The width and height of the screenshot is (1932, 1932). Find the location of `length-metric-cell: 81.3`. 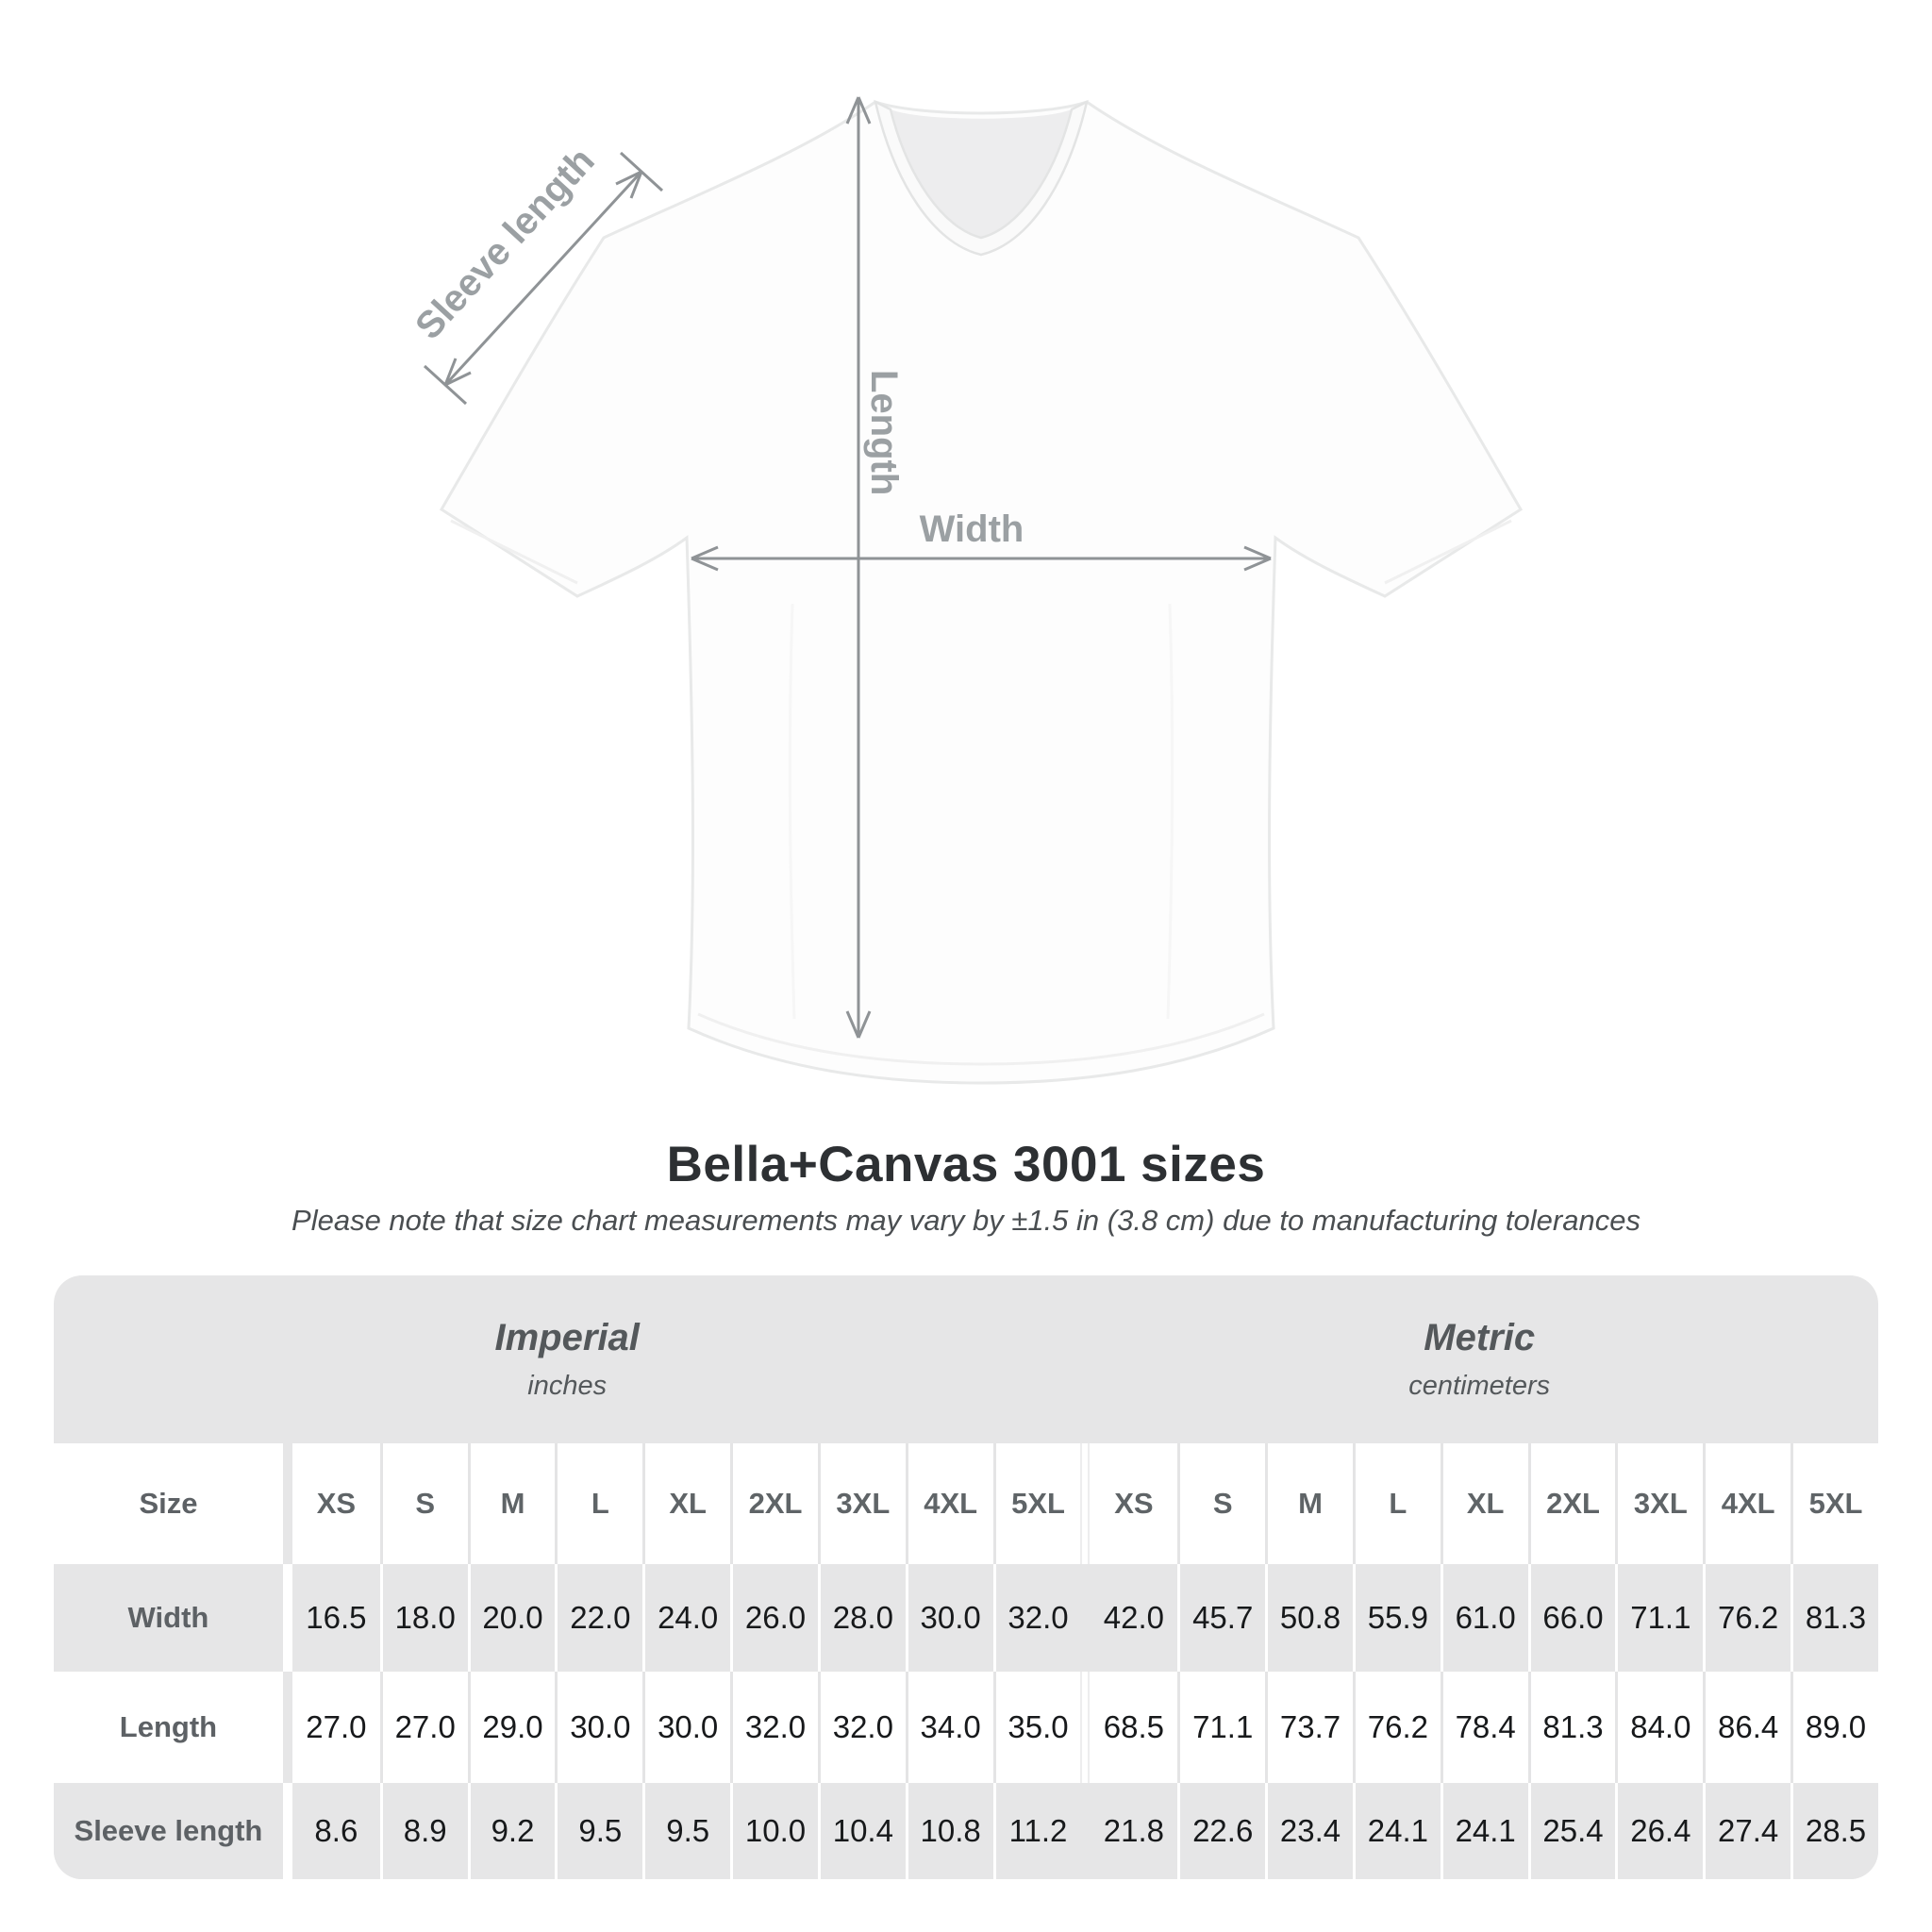

length-metric-cell: 81.3 is located at coordinates (1572, 1728).